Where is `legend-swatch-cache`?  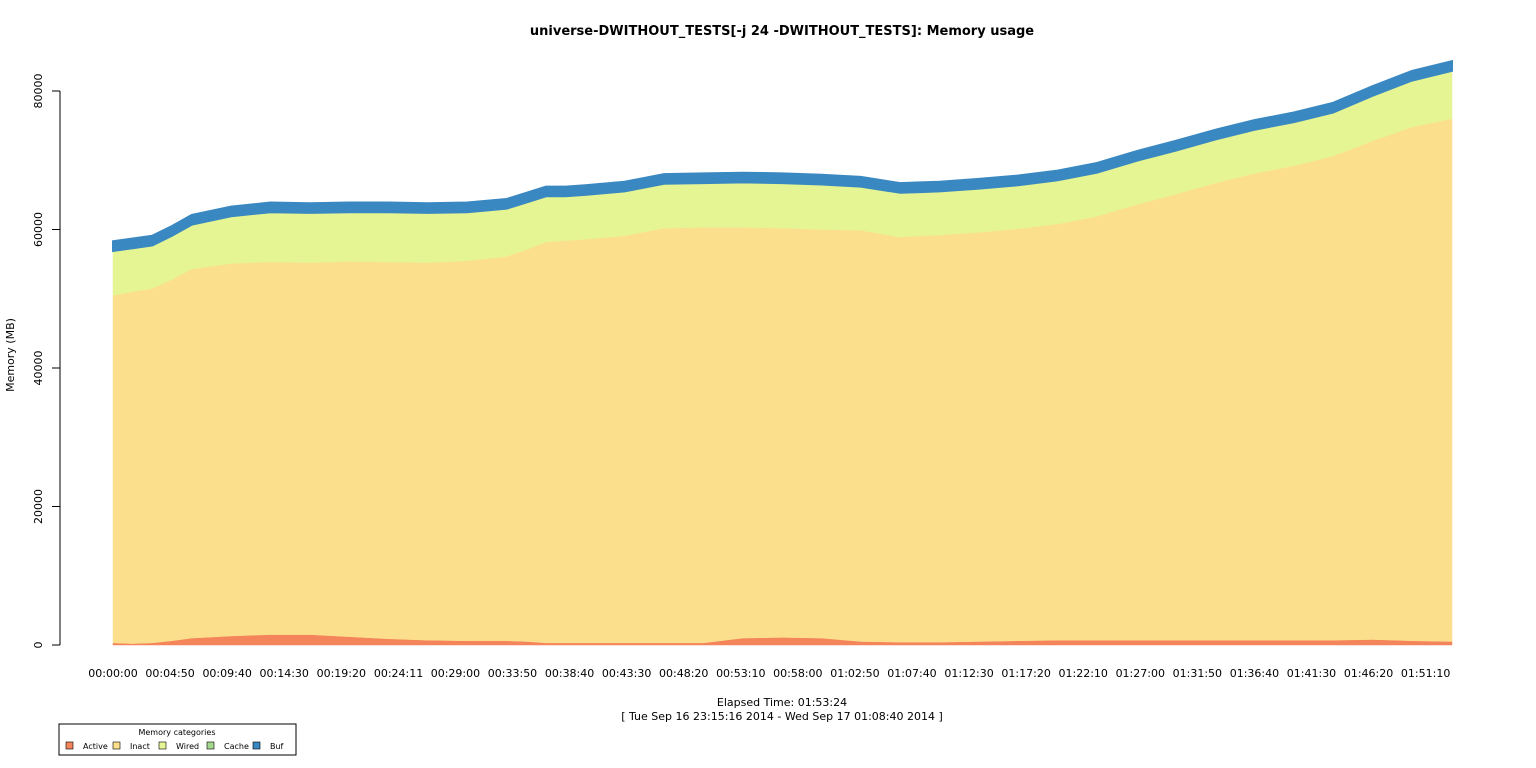 legend-swatch-cache is located at coordinates (210, 745).